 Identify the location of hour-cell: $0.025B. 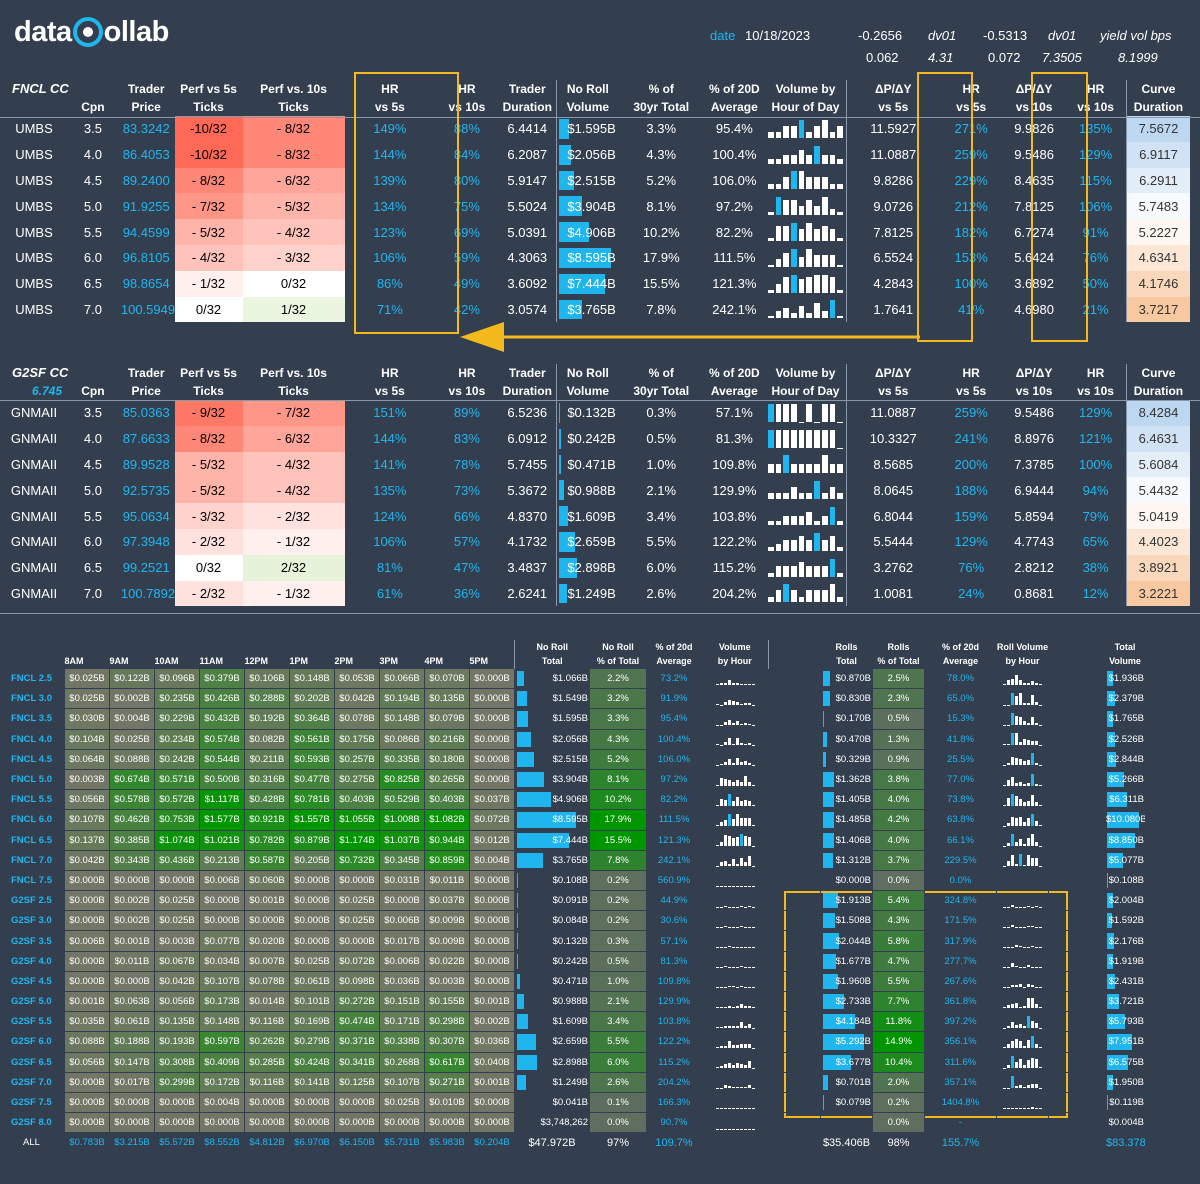
(177, 901).